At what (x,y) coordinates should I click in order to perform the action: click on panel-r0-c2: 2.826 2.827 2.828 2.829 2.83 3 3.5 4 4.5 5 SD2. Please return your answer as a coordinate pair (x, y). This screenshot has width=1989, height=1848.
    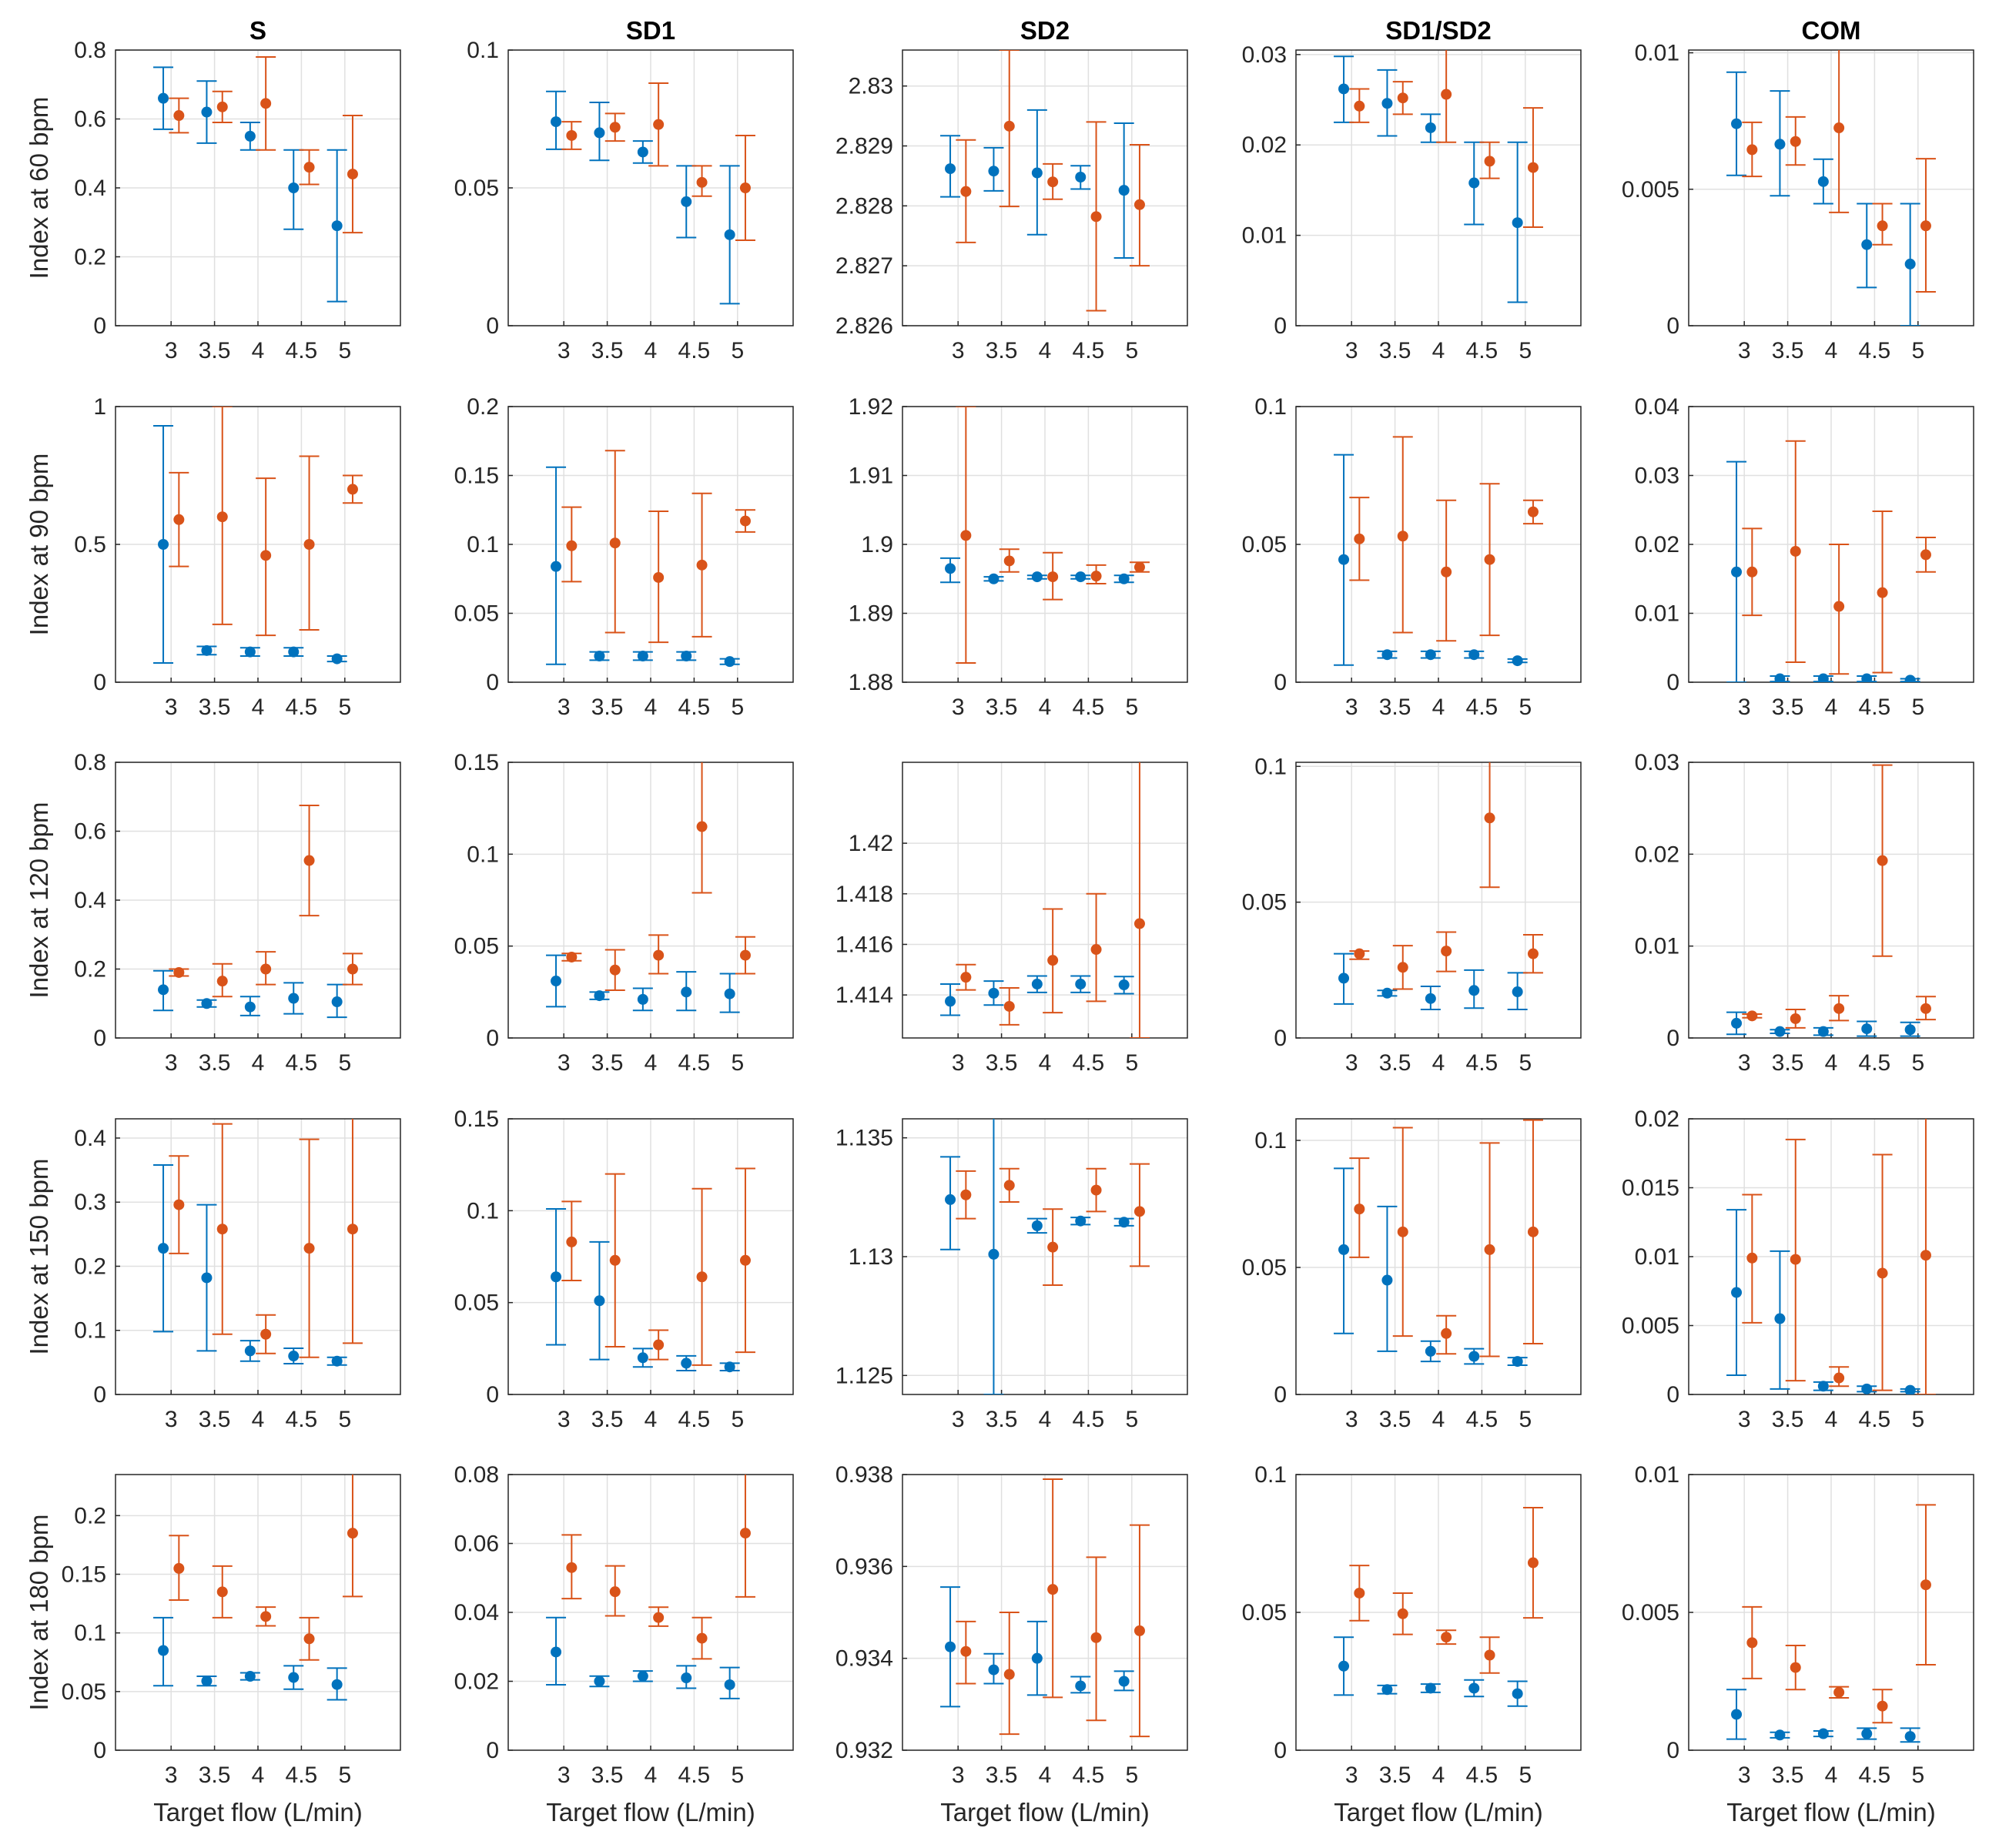
    Looking at the image, I should click on (1011, 189).